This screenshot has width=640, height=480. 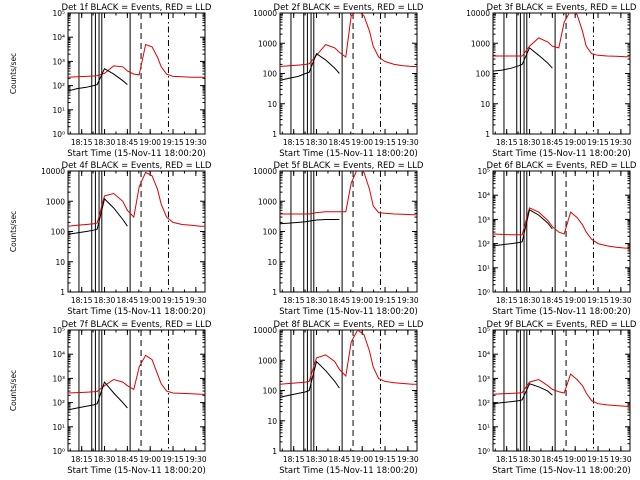 I want to click on panel-title: Det 2f BLACK = Events, RED = LLD, so click(x=349, y=8).